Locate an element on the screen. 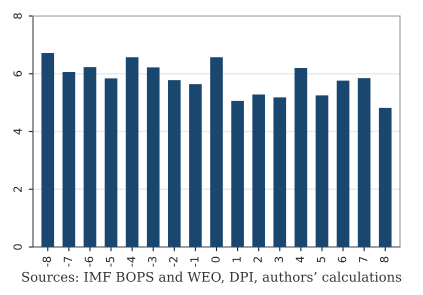  x-tick-label: -5 is located at coordinates (110, 262).